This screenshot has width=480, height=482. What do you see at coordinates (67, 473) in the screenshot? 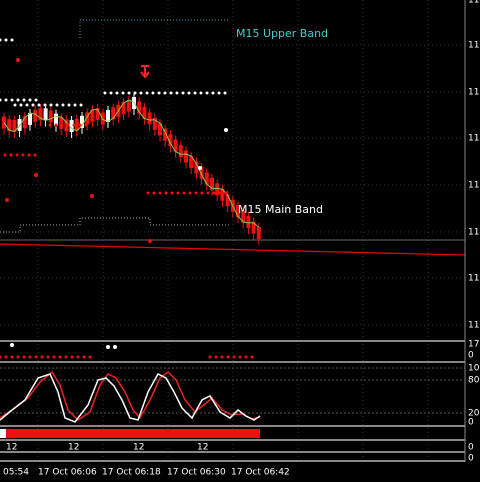
I see `axis-label: 17 Oct 06:06` at bounding box center [67, 473].